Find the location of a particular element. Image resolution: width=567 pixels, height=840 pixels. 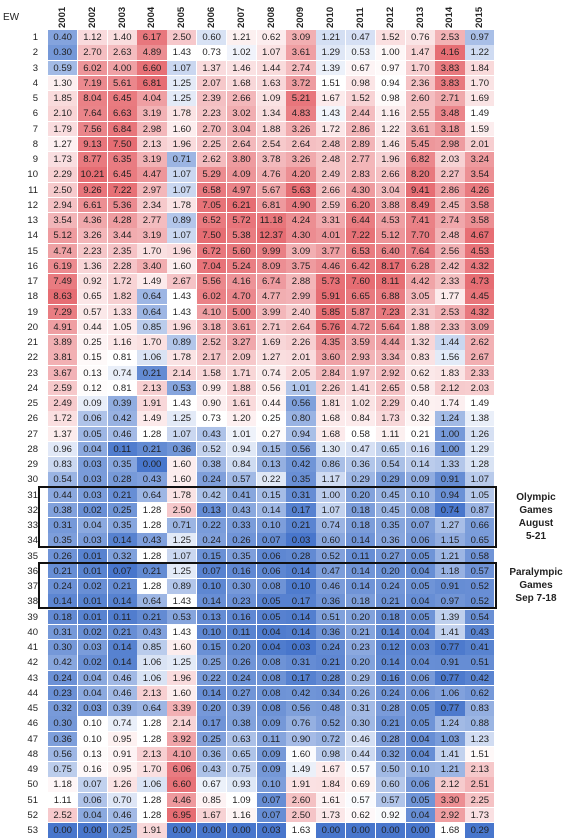

event-label-line: Paralympic is located at coordinates (536, 573).